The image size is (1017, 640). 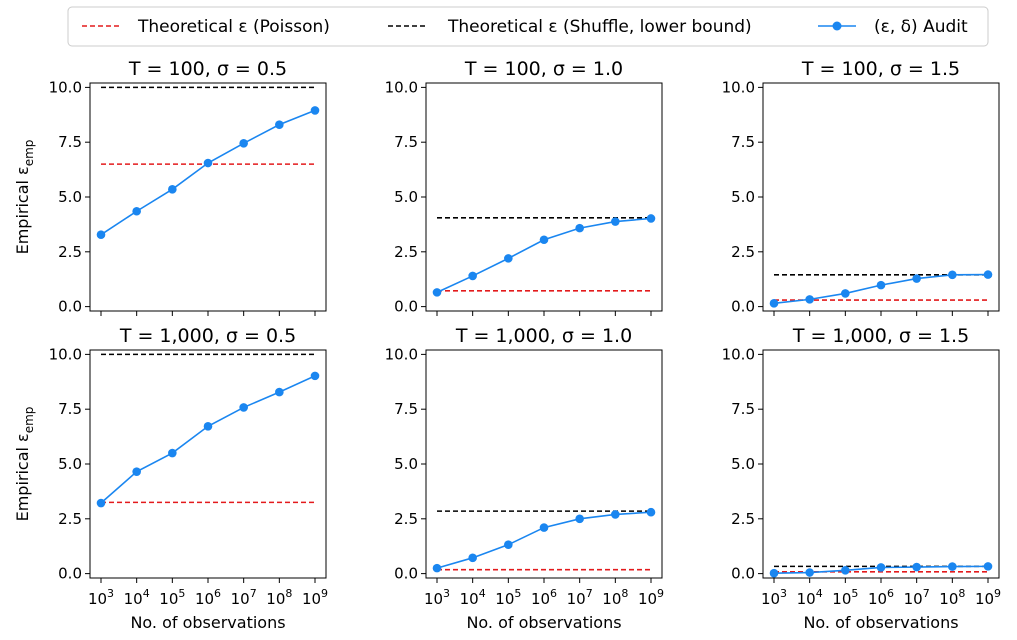 What do you see at coordinates (880, 336) in the screenshot?
I see `subplot-title: T = 1,000, σ = 1.5` at bounding box center [880, 336].